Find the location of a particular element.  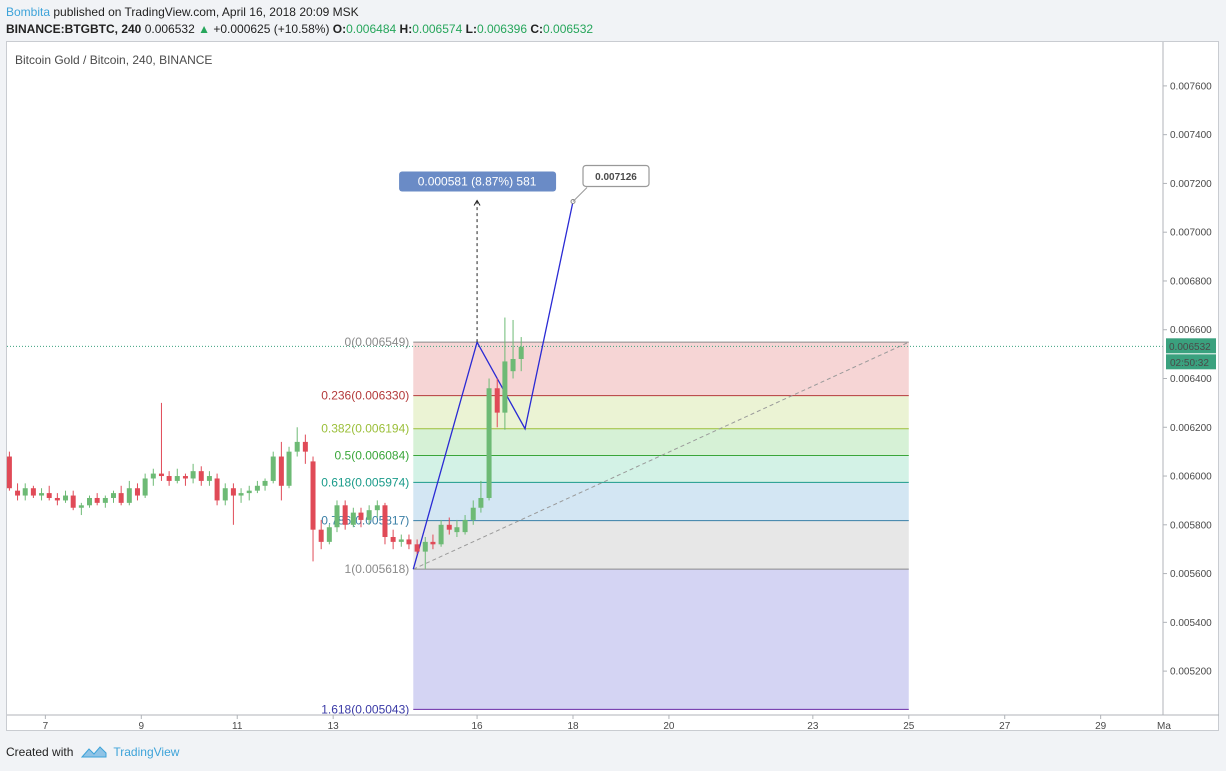

created-with-text: Created with is located at coordinates (40, 752).